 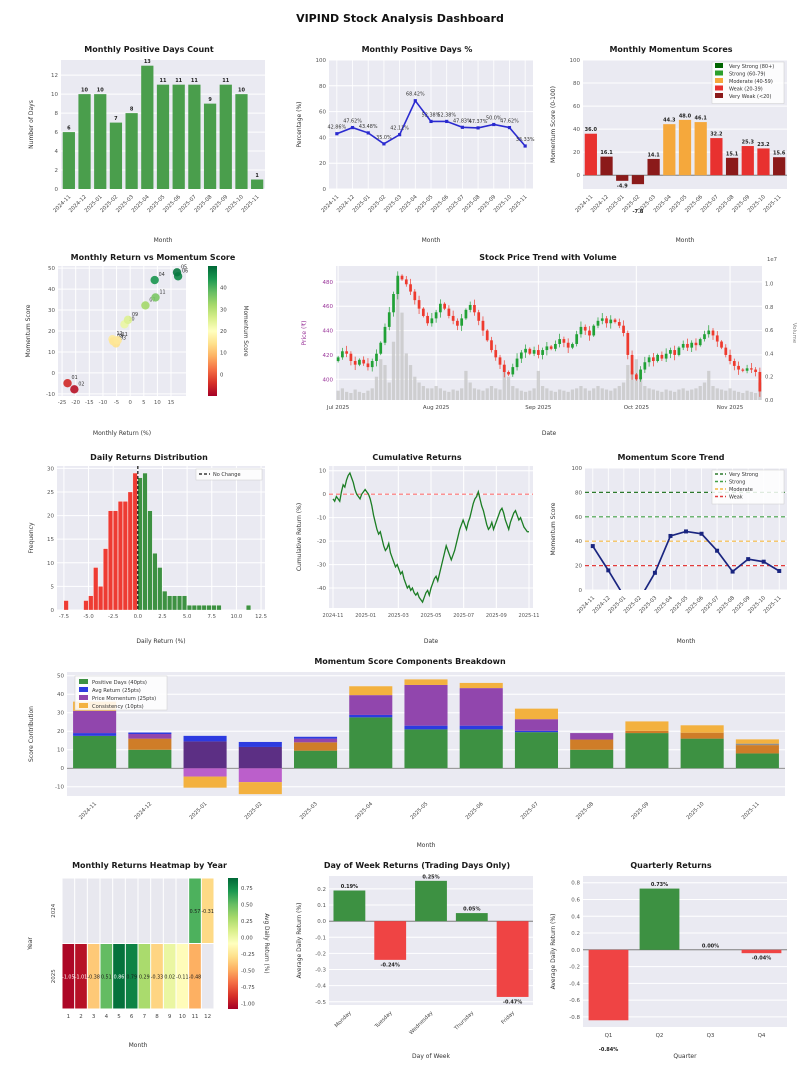 What do you see at coordinates (747, 75) in the screenshot?
I see `svg-text: Strong (60-79)` at bounding box center [747, 75].